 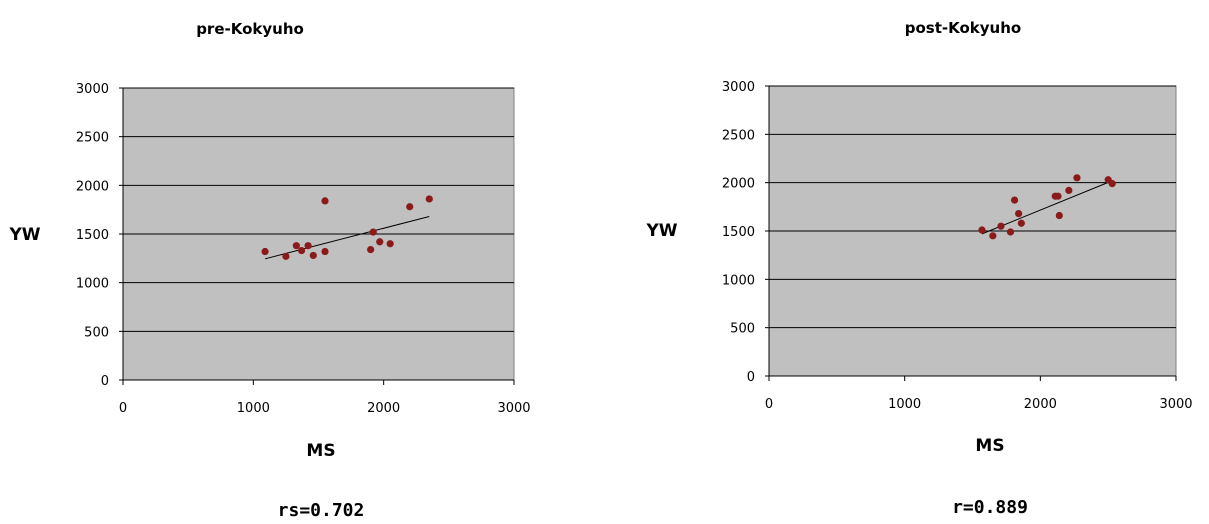 What do you see at coordinates (963, 28) in the screenshot?
I see `chart-title: post-Kokyuho` at bounding box center [963, 28].